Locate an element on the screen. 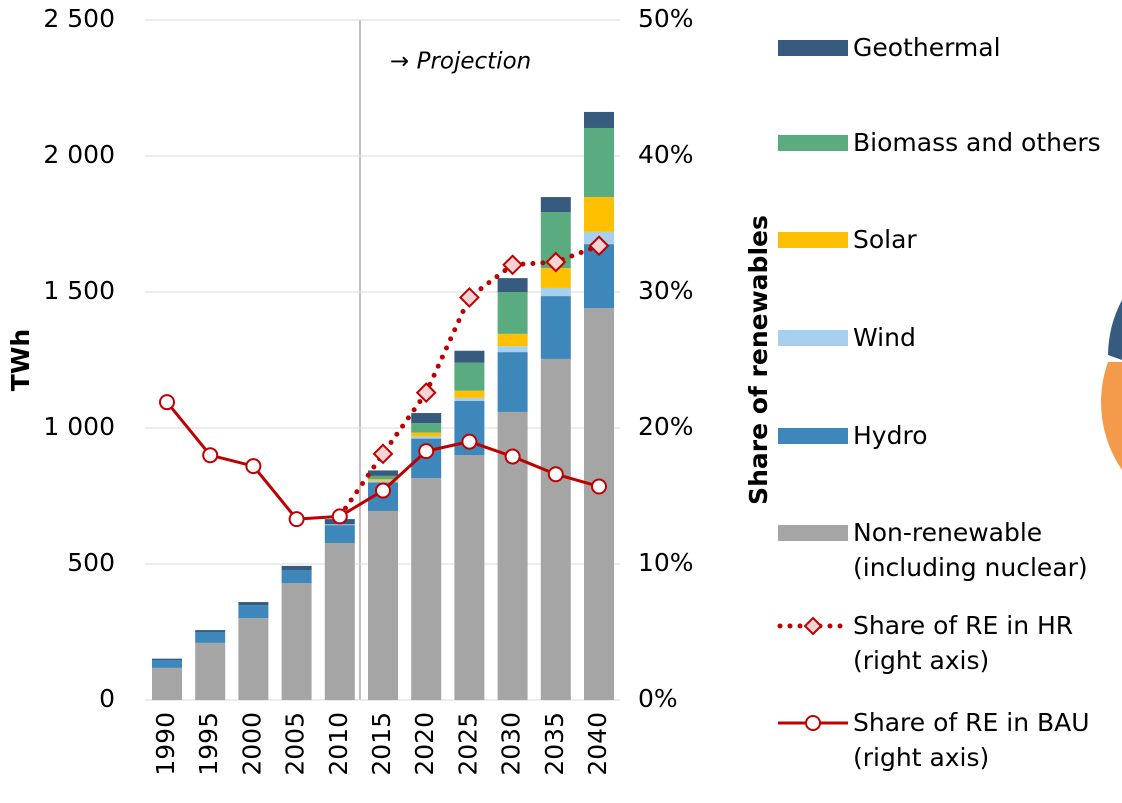  x-tick-label: 2010 is located at coordinates (338, 744).